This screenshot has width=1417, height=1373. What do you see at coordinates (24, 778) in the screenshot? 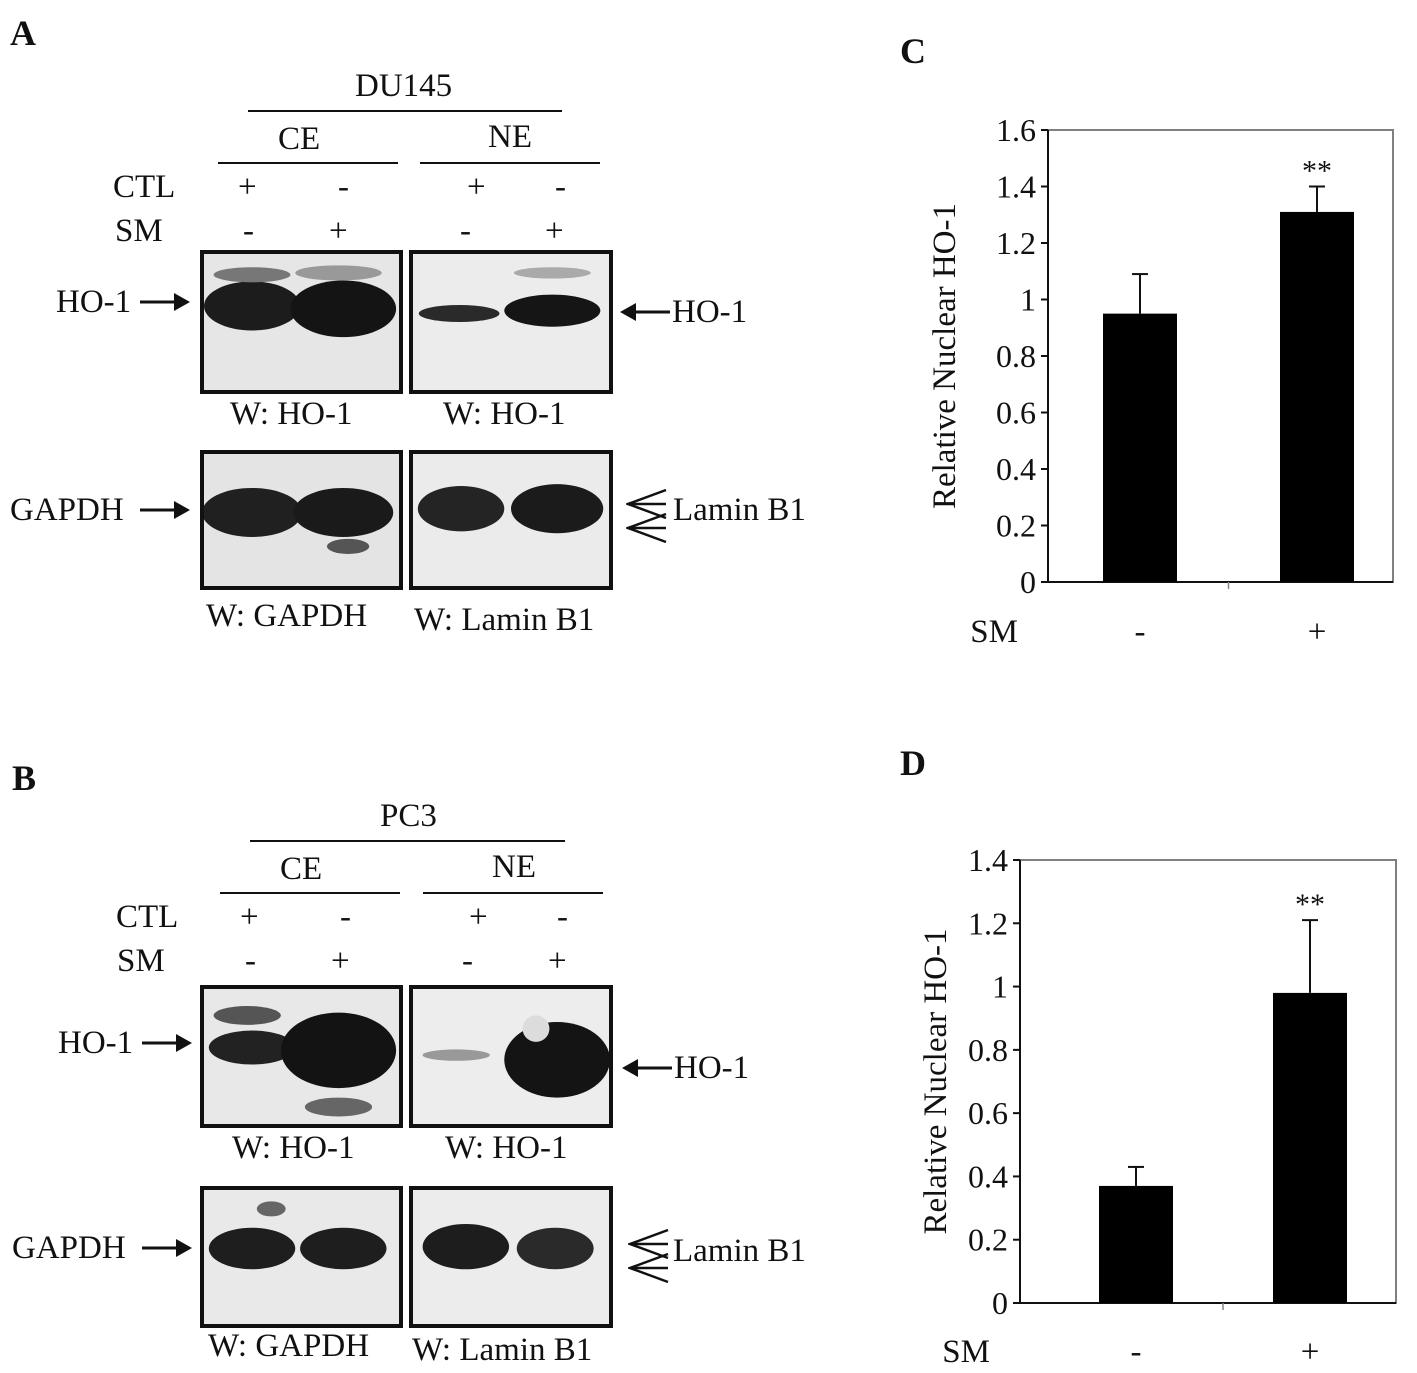
I see `panel-label-b: B` at bounding box center [24, 778].